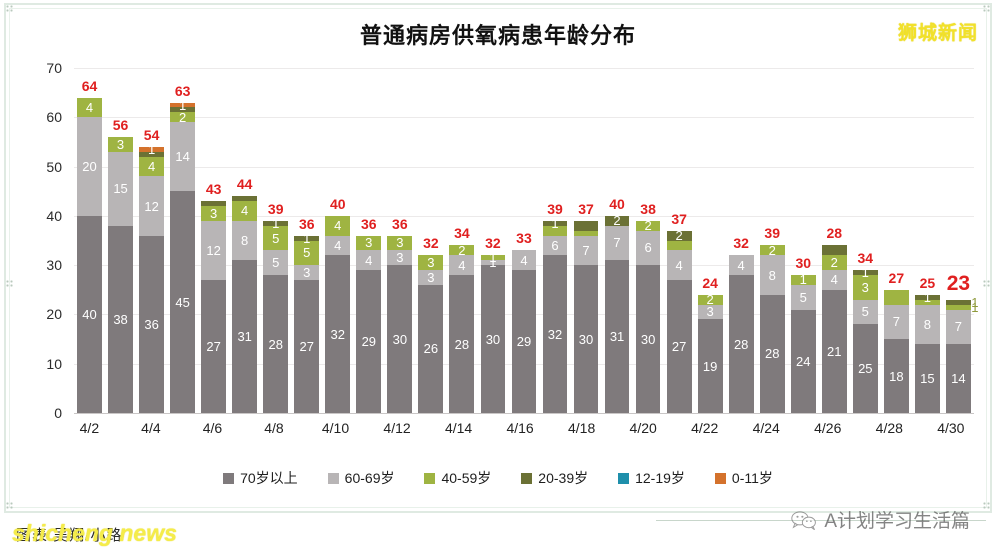 This screenshot has width=996, height=551. Describe the element at coordinates (151, 324) in the screenshot. I see `bar-segment: 36` at that location.